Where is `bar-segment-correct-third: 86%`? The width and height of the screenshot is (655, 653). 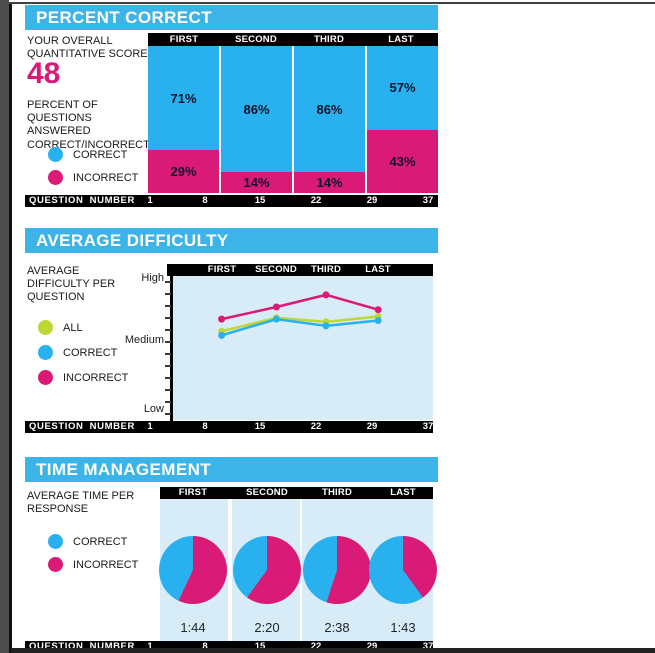
bar-segment-correct-third: 86% is located at coordinates (329, 109).